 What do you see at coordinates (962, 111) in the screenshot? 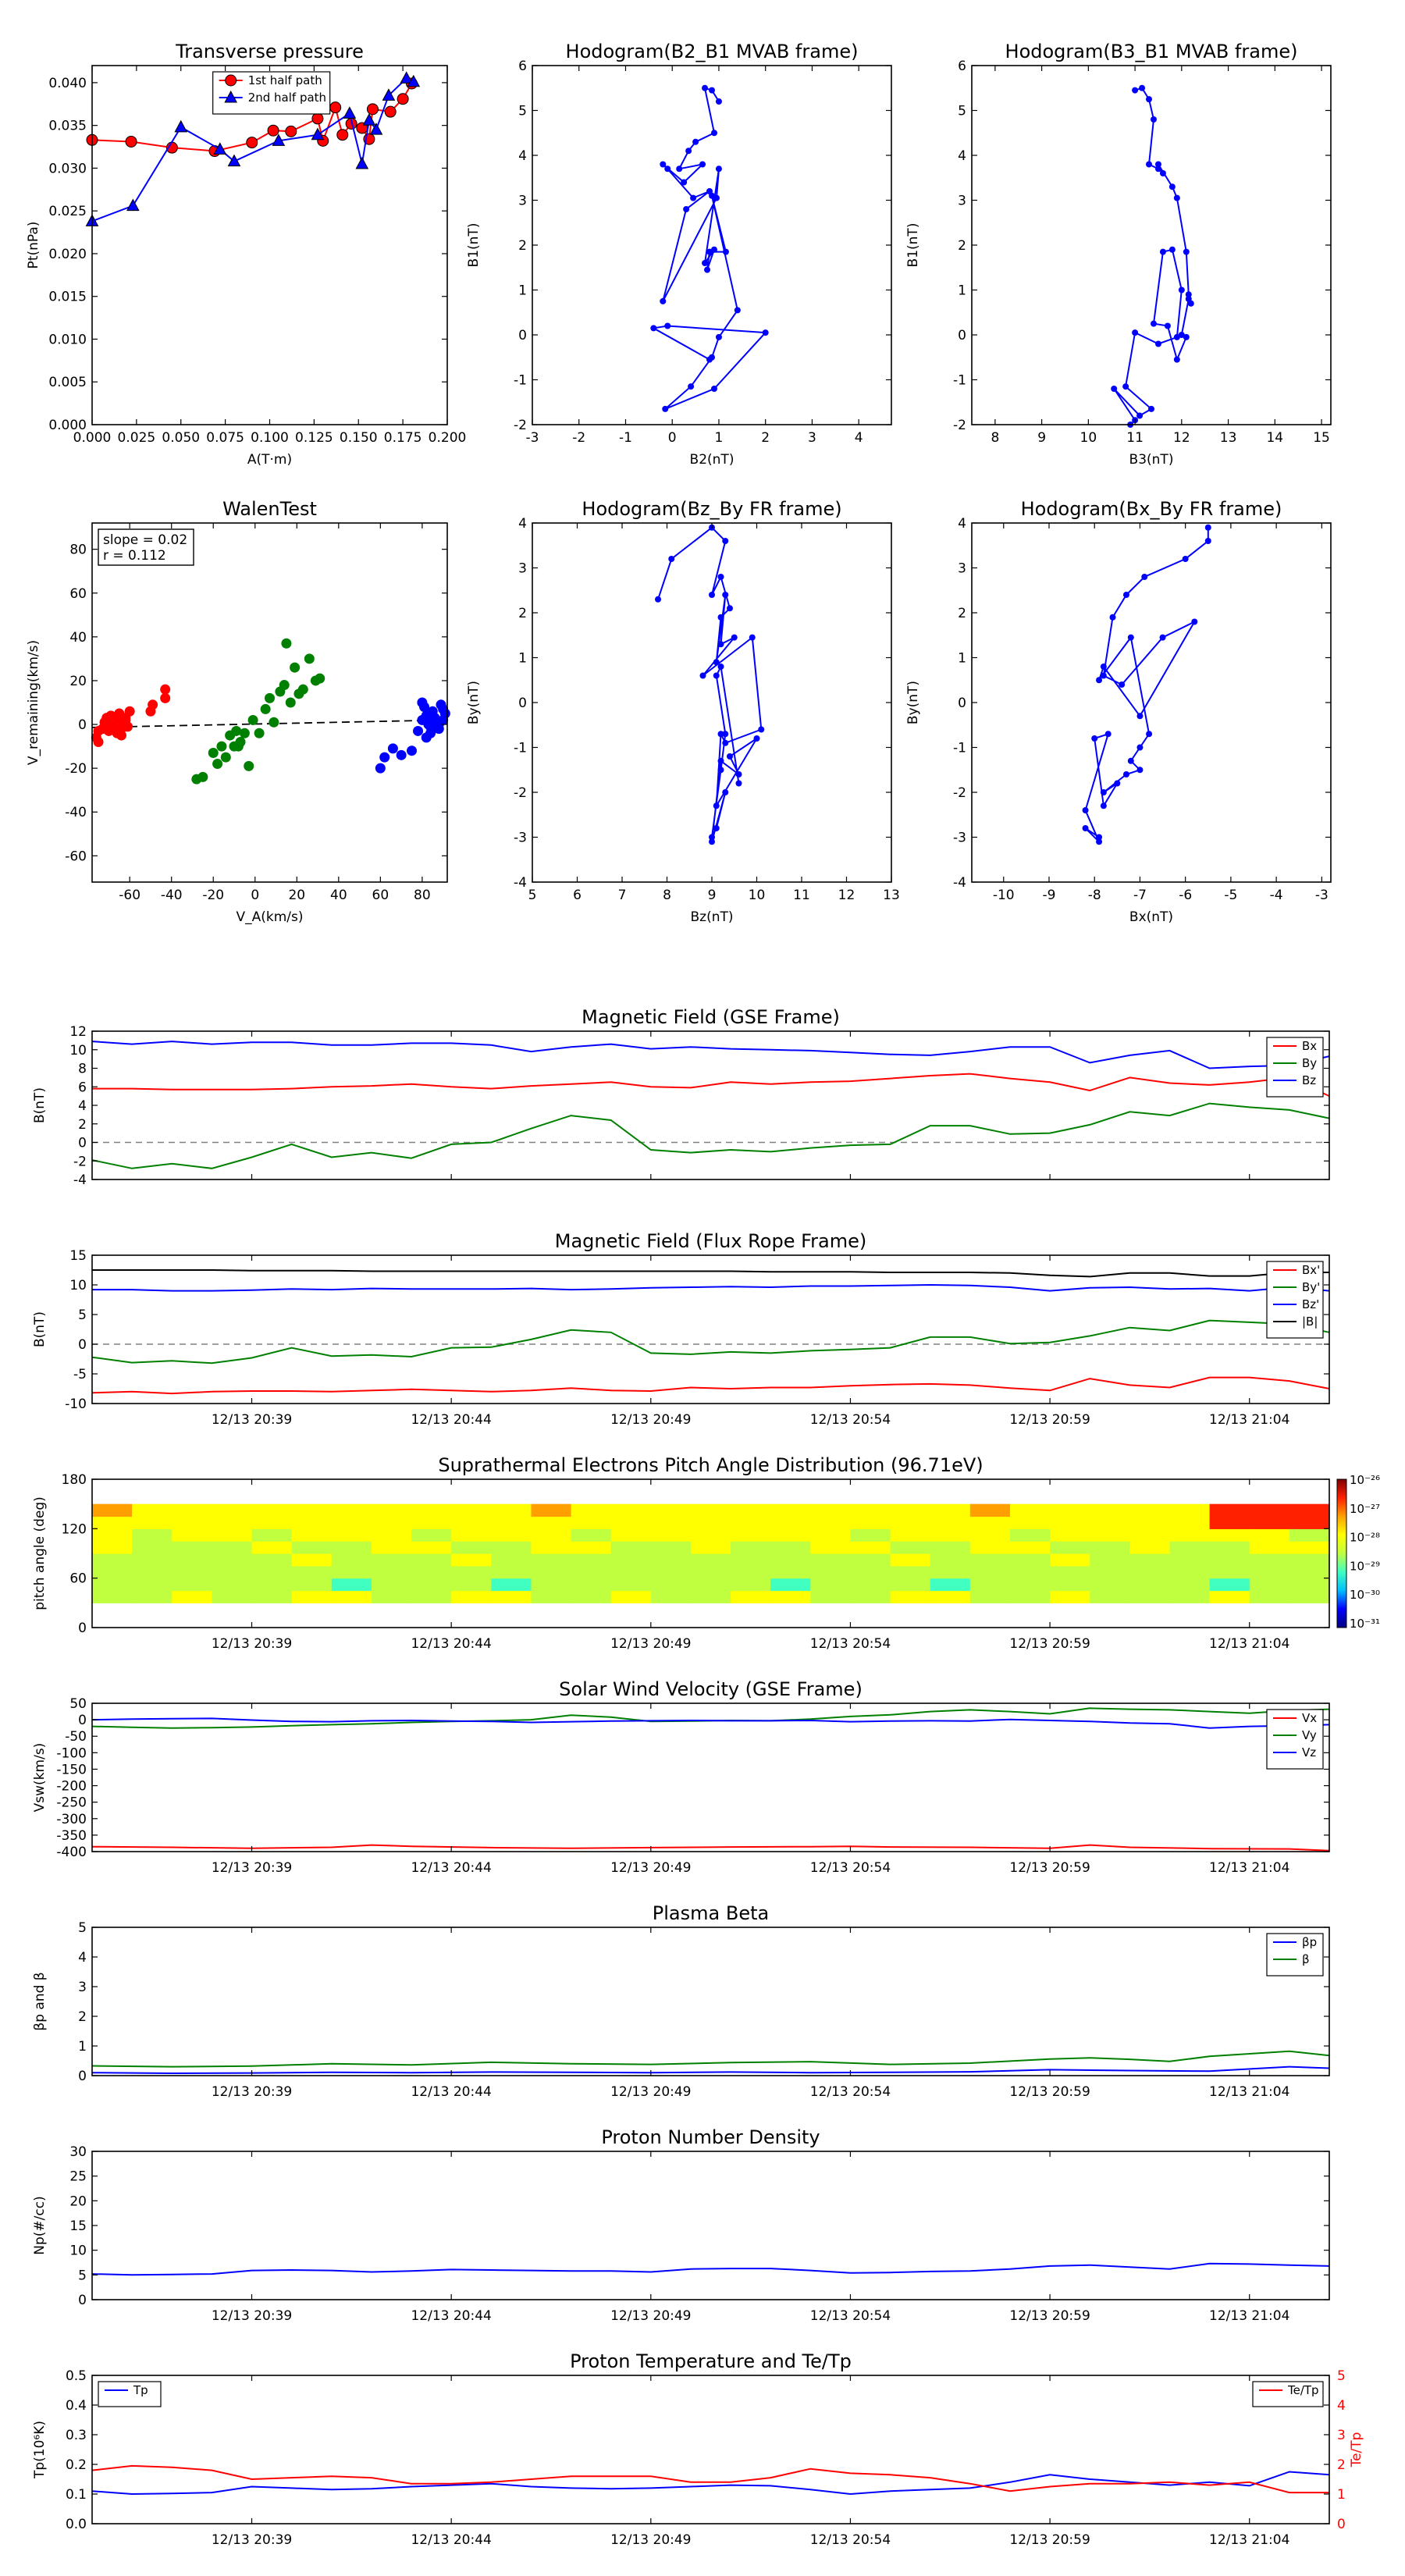
I see `y-tick-label: 5` at bounding box center [962, 111].